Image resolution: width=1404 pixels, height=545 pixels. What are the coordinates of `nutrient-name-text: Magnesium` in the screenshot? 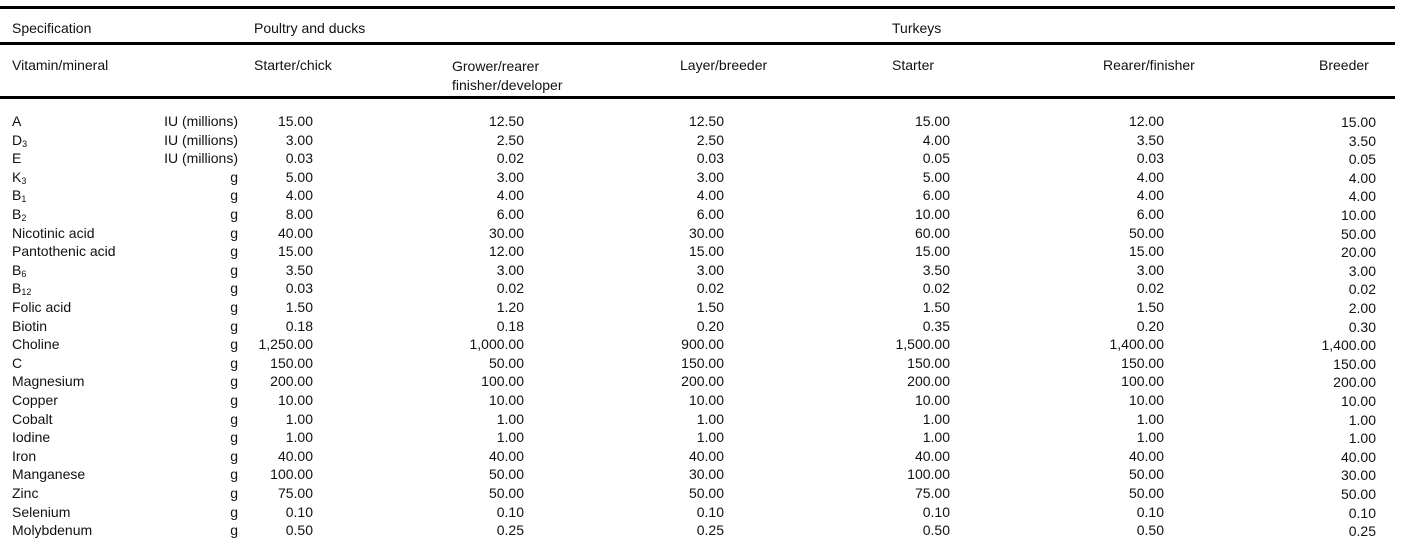 It's located at (48, 381).